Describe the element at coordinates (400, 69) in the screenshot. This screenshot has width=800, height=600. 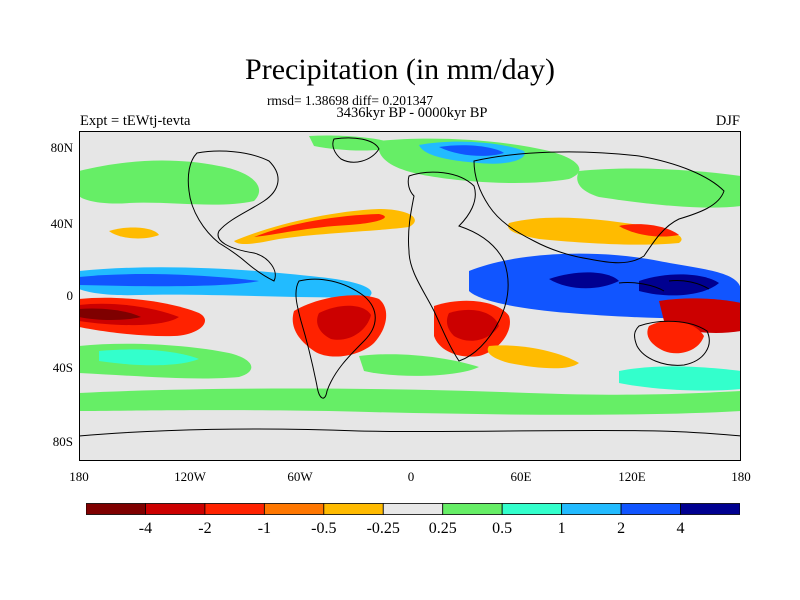
I see `figure-title: Precipitation (in mm/day)` at that location.